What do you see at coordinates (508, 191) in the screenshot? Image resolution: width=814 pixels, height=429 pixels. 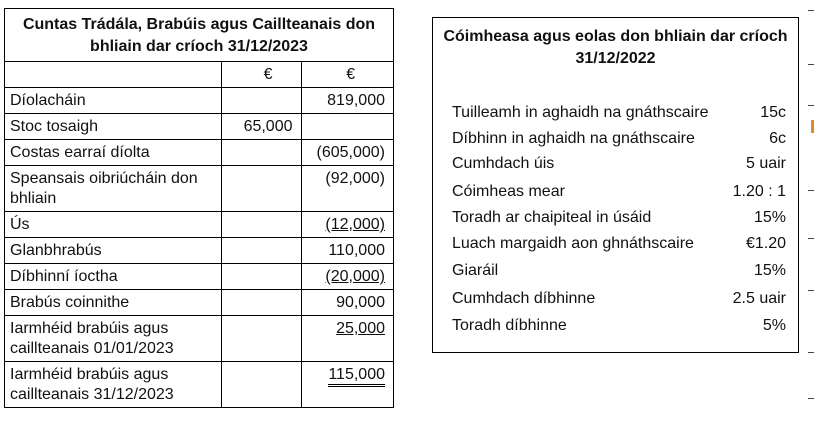 I see `ratio-label: Cóimheas mear` at bounding box center [508, 191].